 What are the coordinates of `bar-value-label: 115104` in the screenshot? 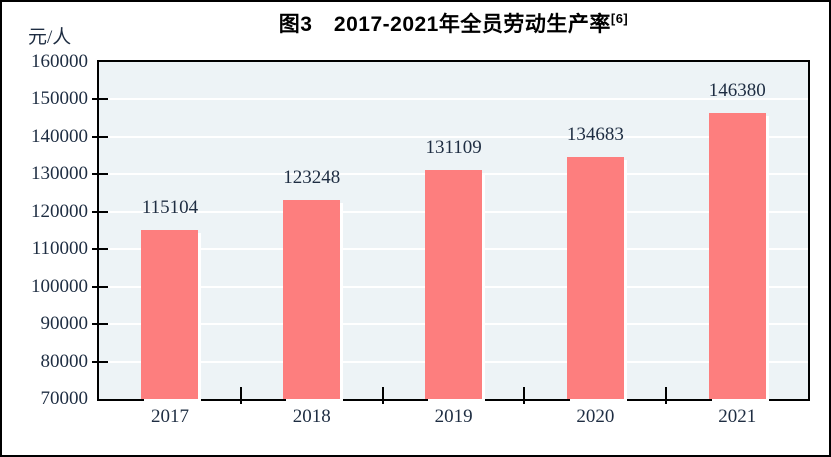 It's located at (170, 208).